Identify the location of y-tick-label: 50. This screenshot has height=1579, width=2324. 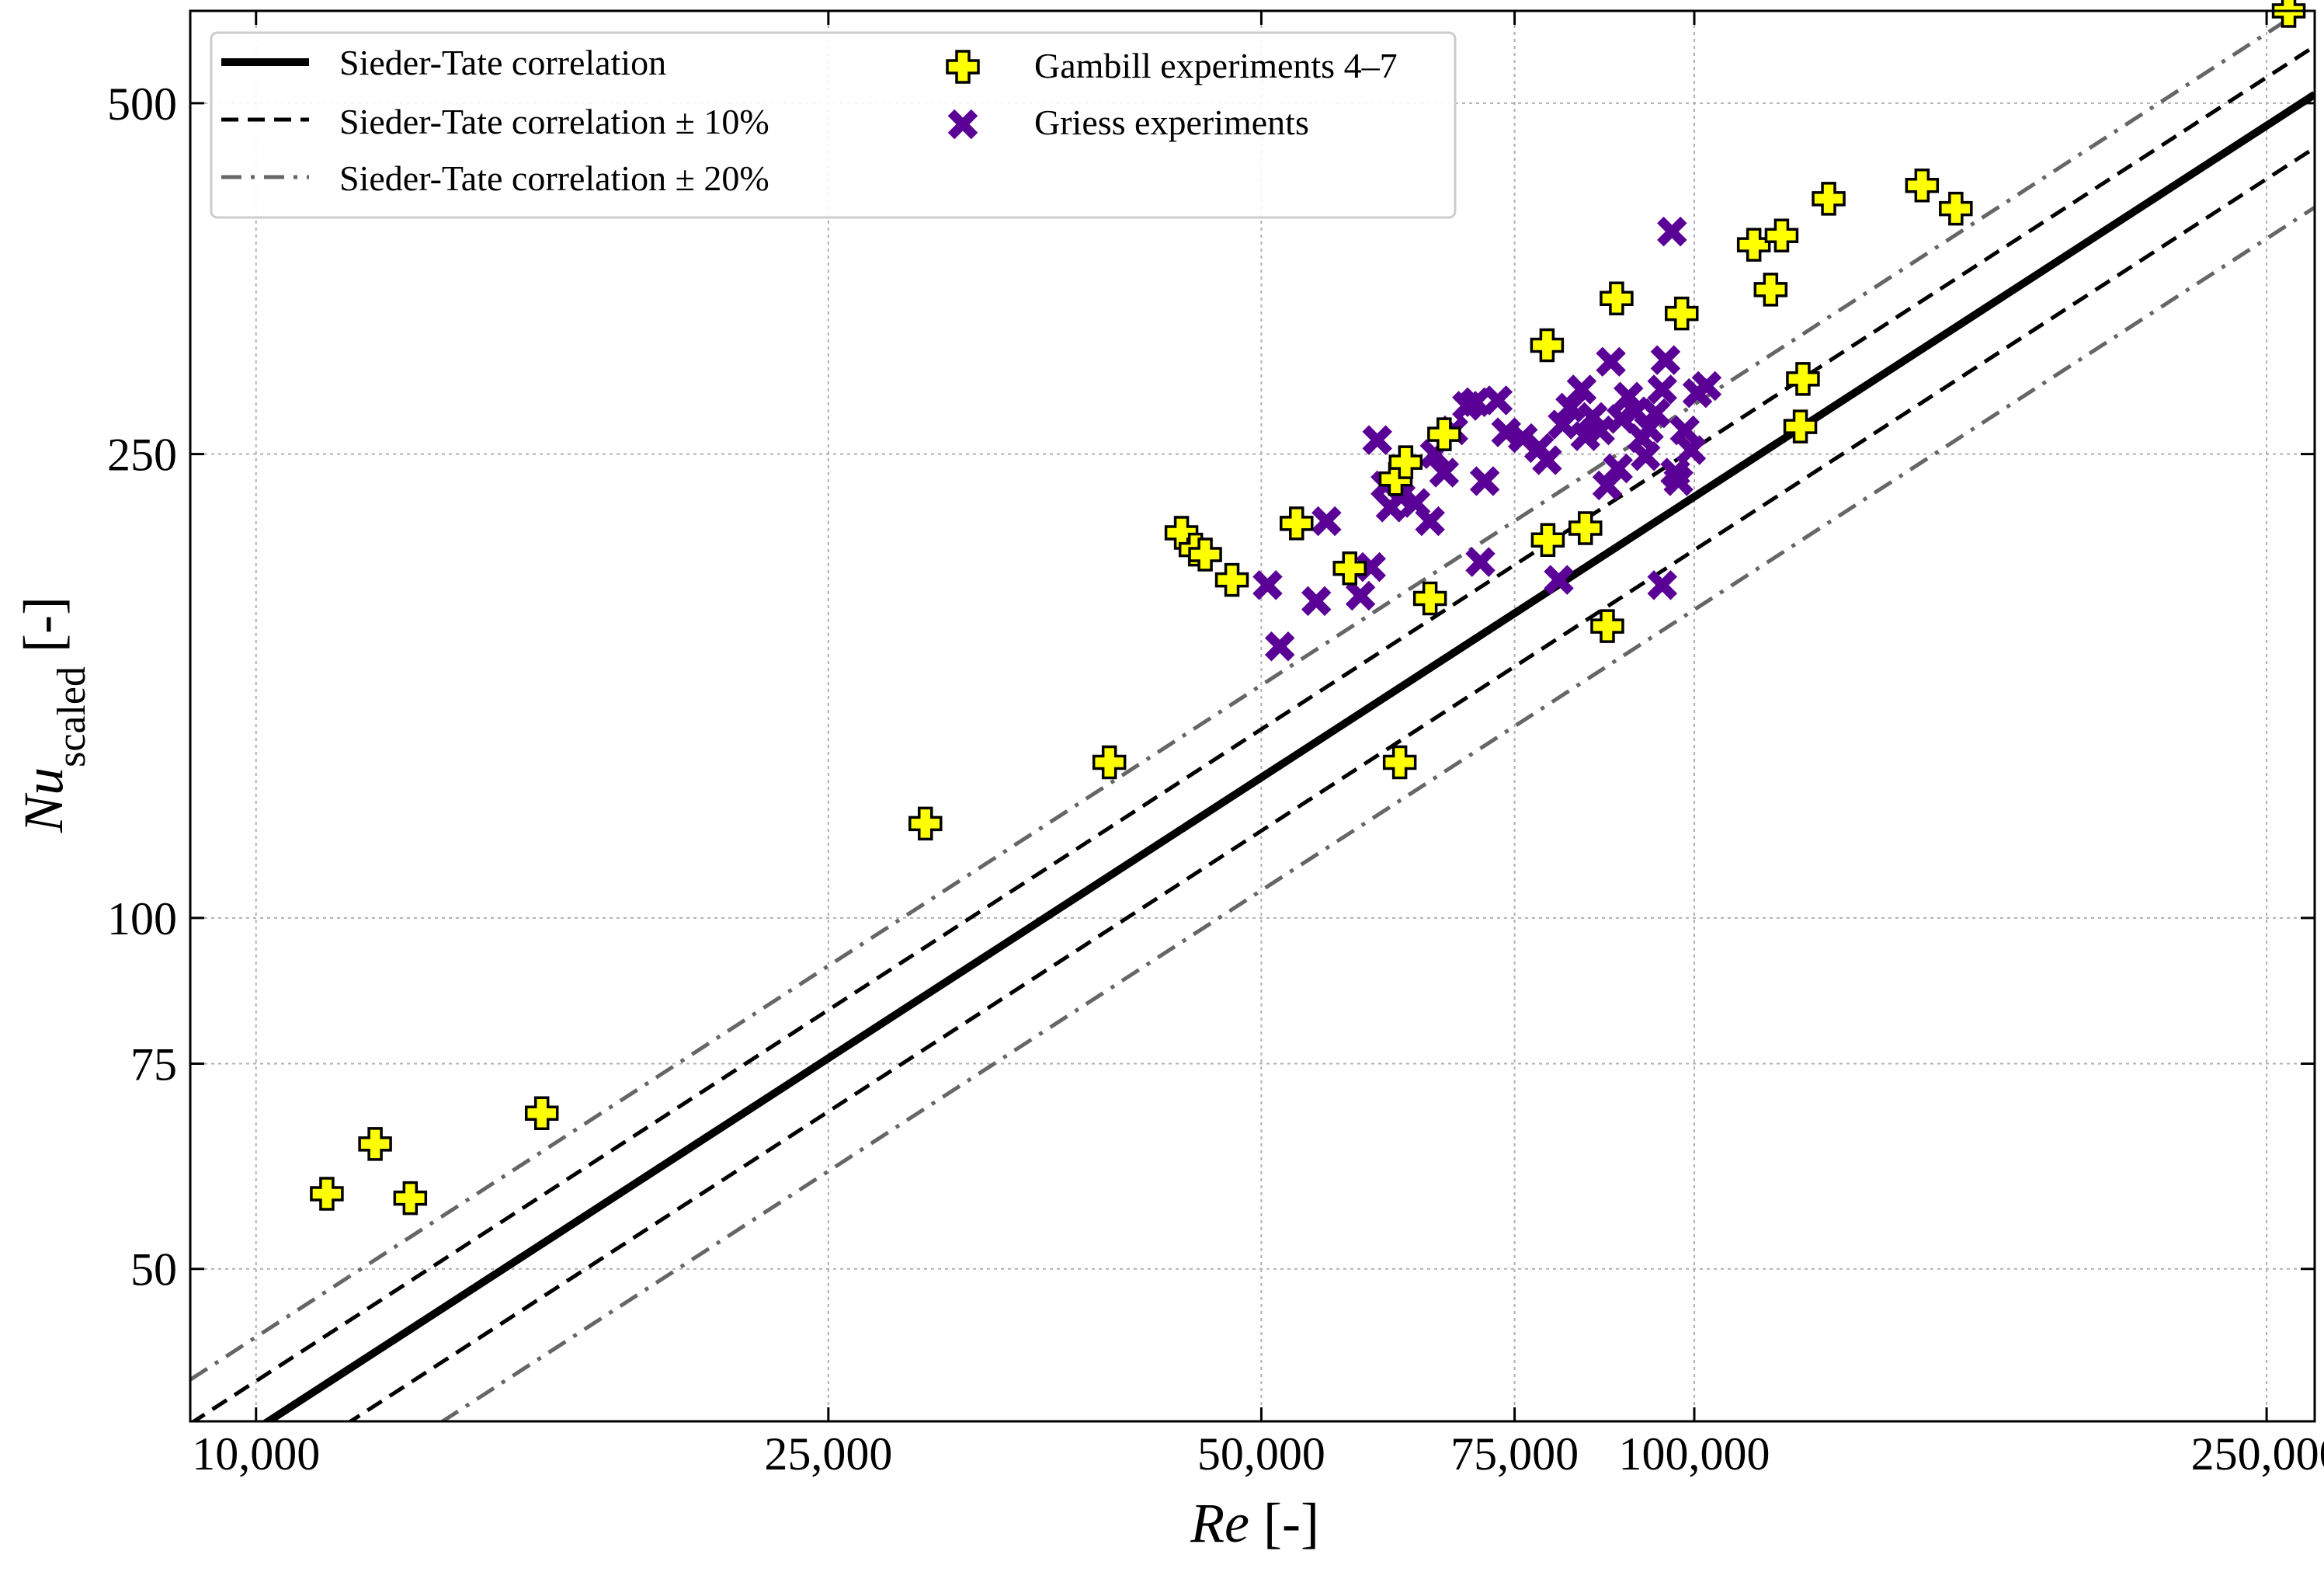
(153, 1270).